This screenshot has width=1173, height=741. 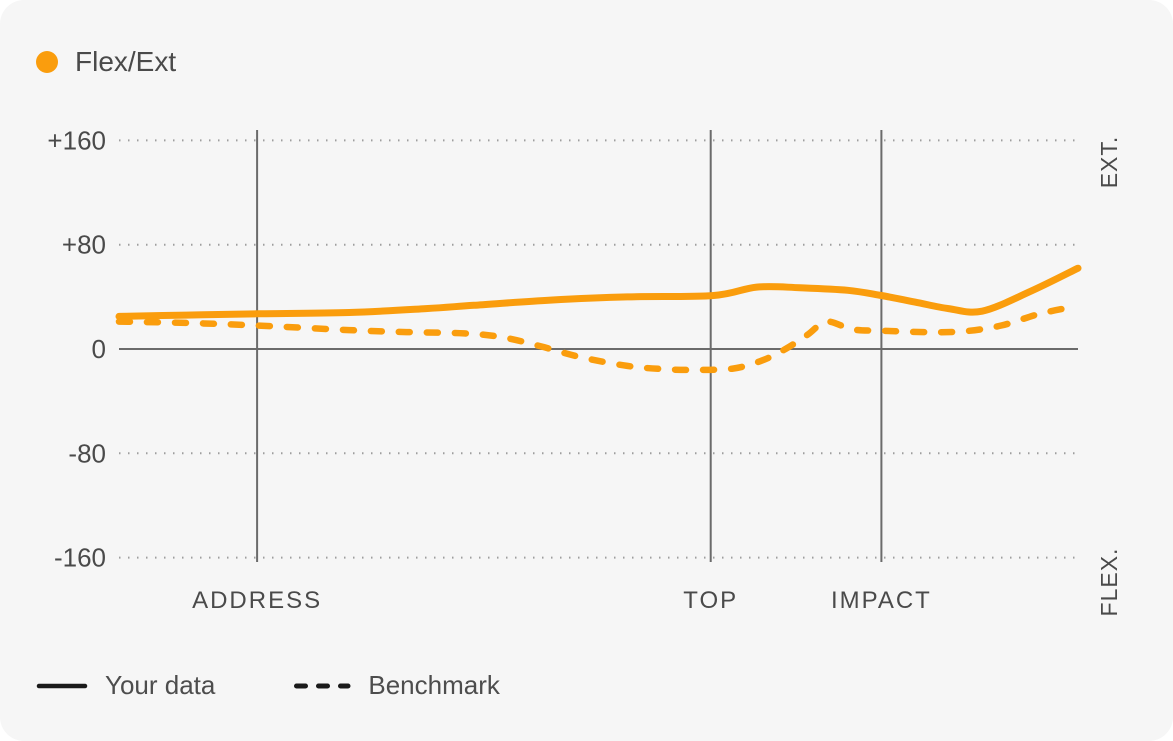 I want to click on y-tick-label: -160, so click(x=80, y=558).